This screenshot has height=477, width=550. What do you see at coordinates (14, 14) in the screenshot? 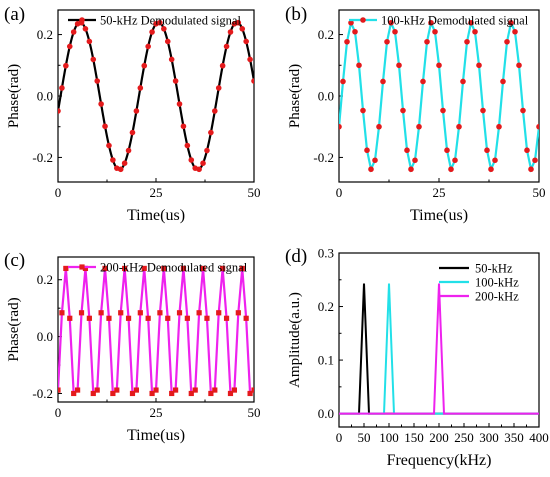
I see `panel-label: (a)` at bounding box center [14, 14].